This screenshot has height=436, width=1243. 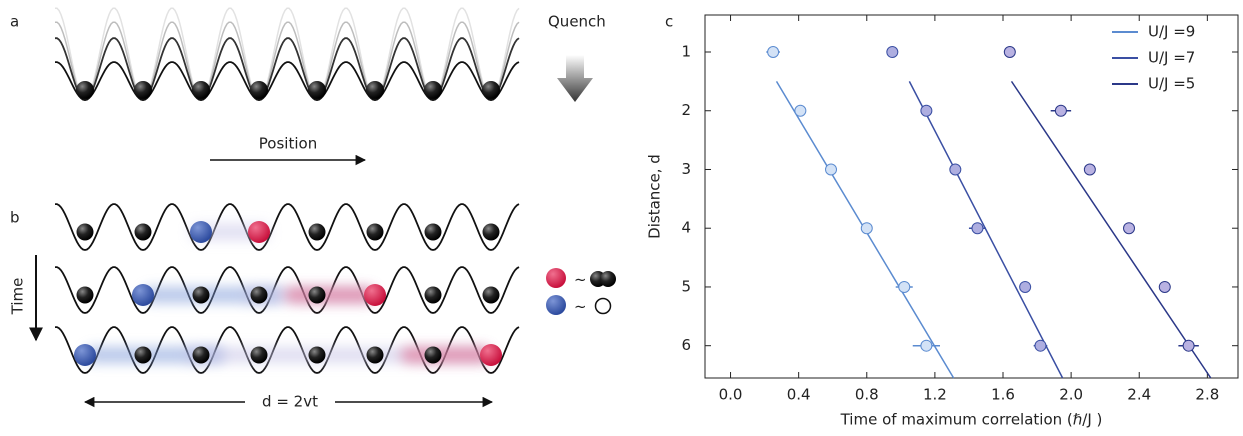 I want to click on y-tick-label: 2, so click(x=686, y=110).